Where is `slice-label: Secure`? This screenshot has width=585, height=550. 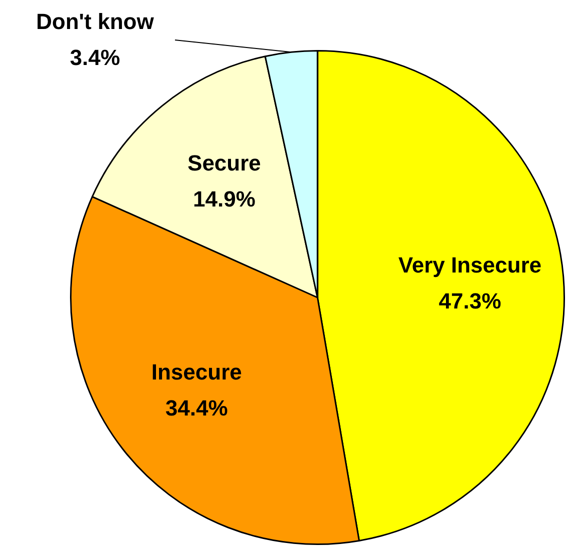
slice-label: Secure is located at coordinates (224, 163).